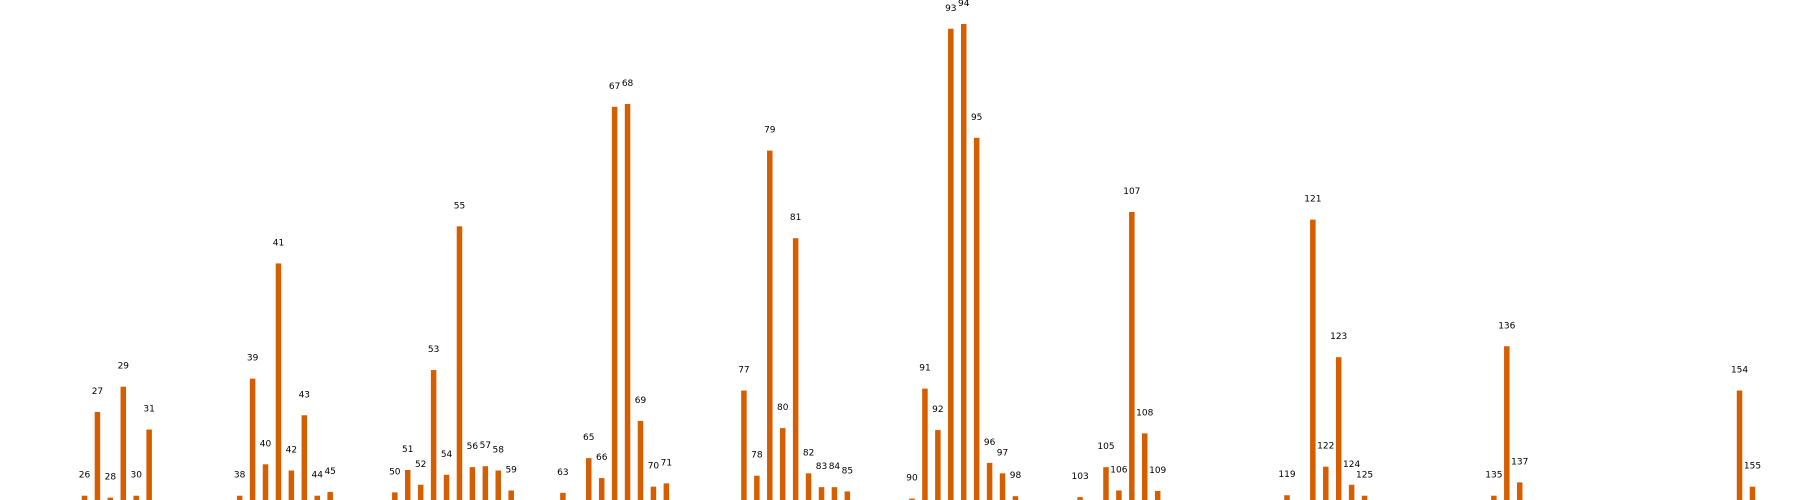 The image size is (1800, 500). I want to click on data-label-41: 41, so click(278, 243).